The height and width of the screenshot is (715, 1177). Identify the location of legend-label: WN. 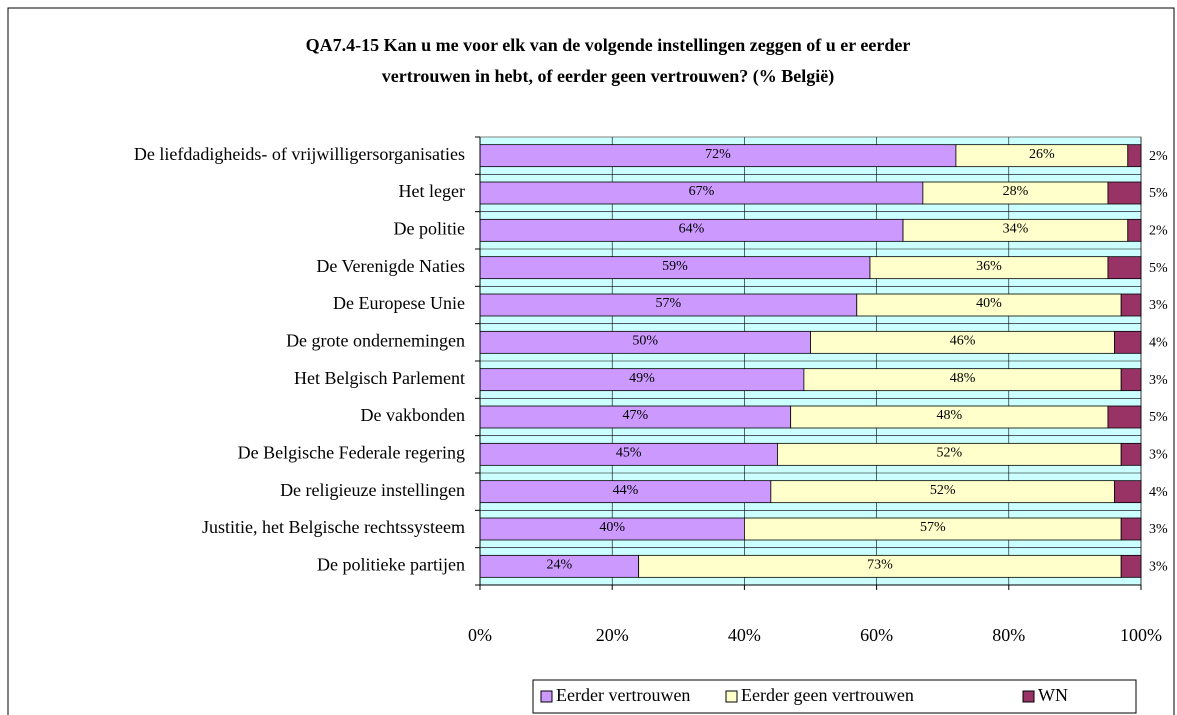
(1053, 695).